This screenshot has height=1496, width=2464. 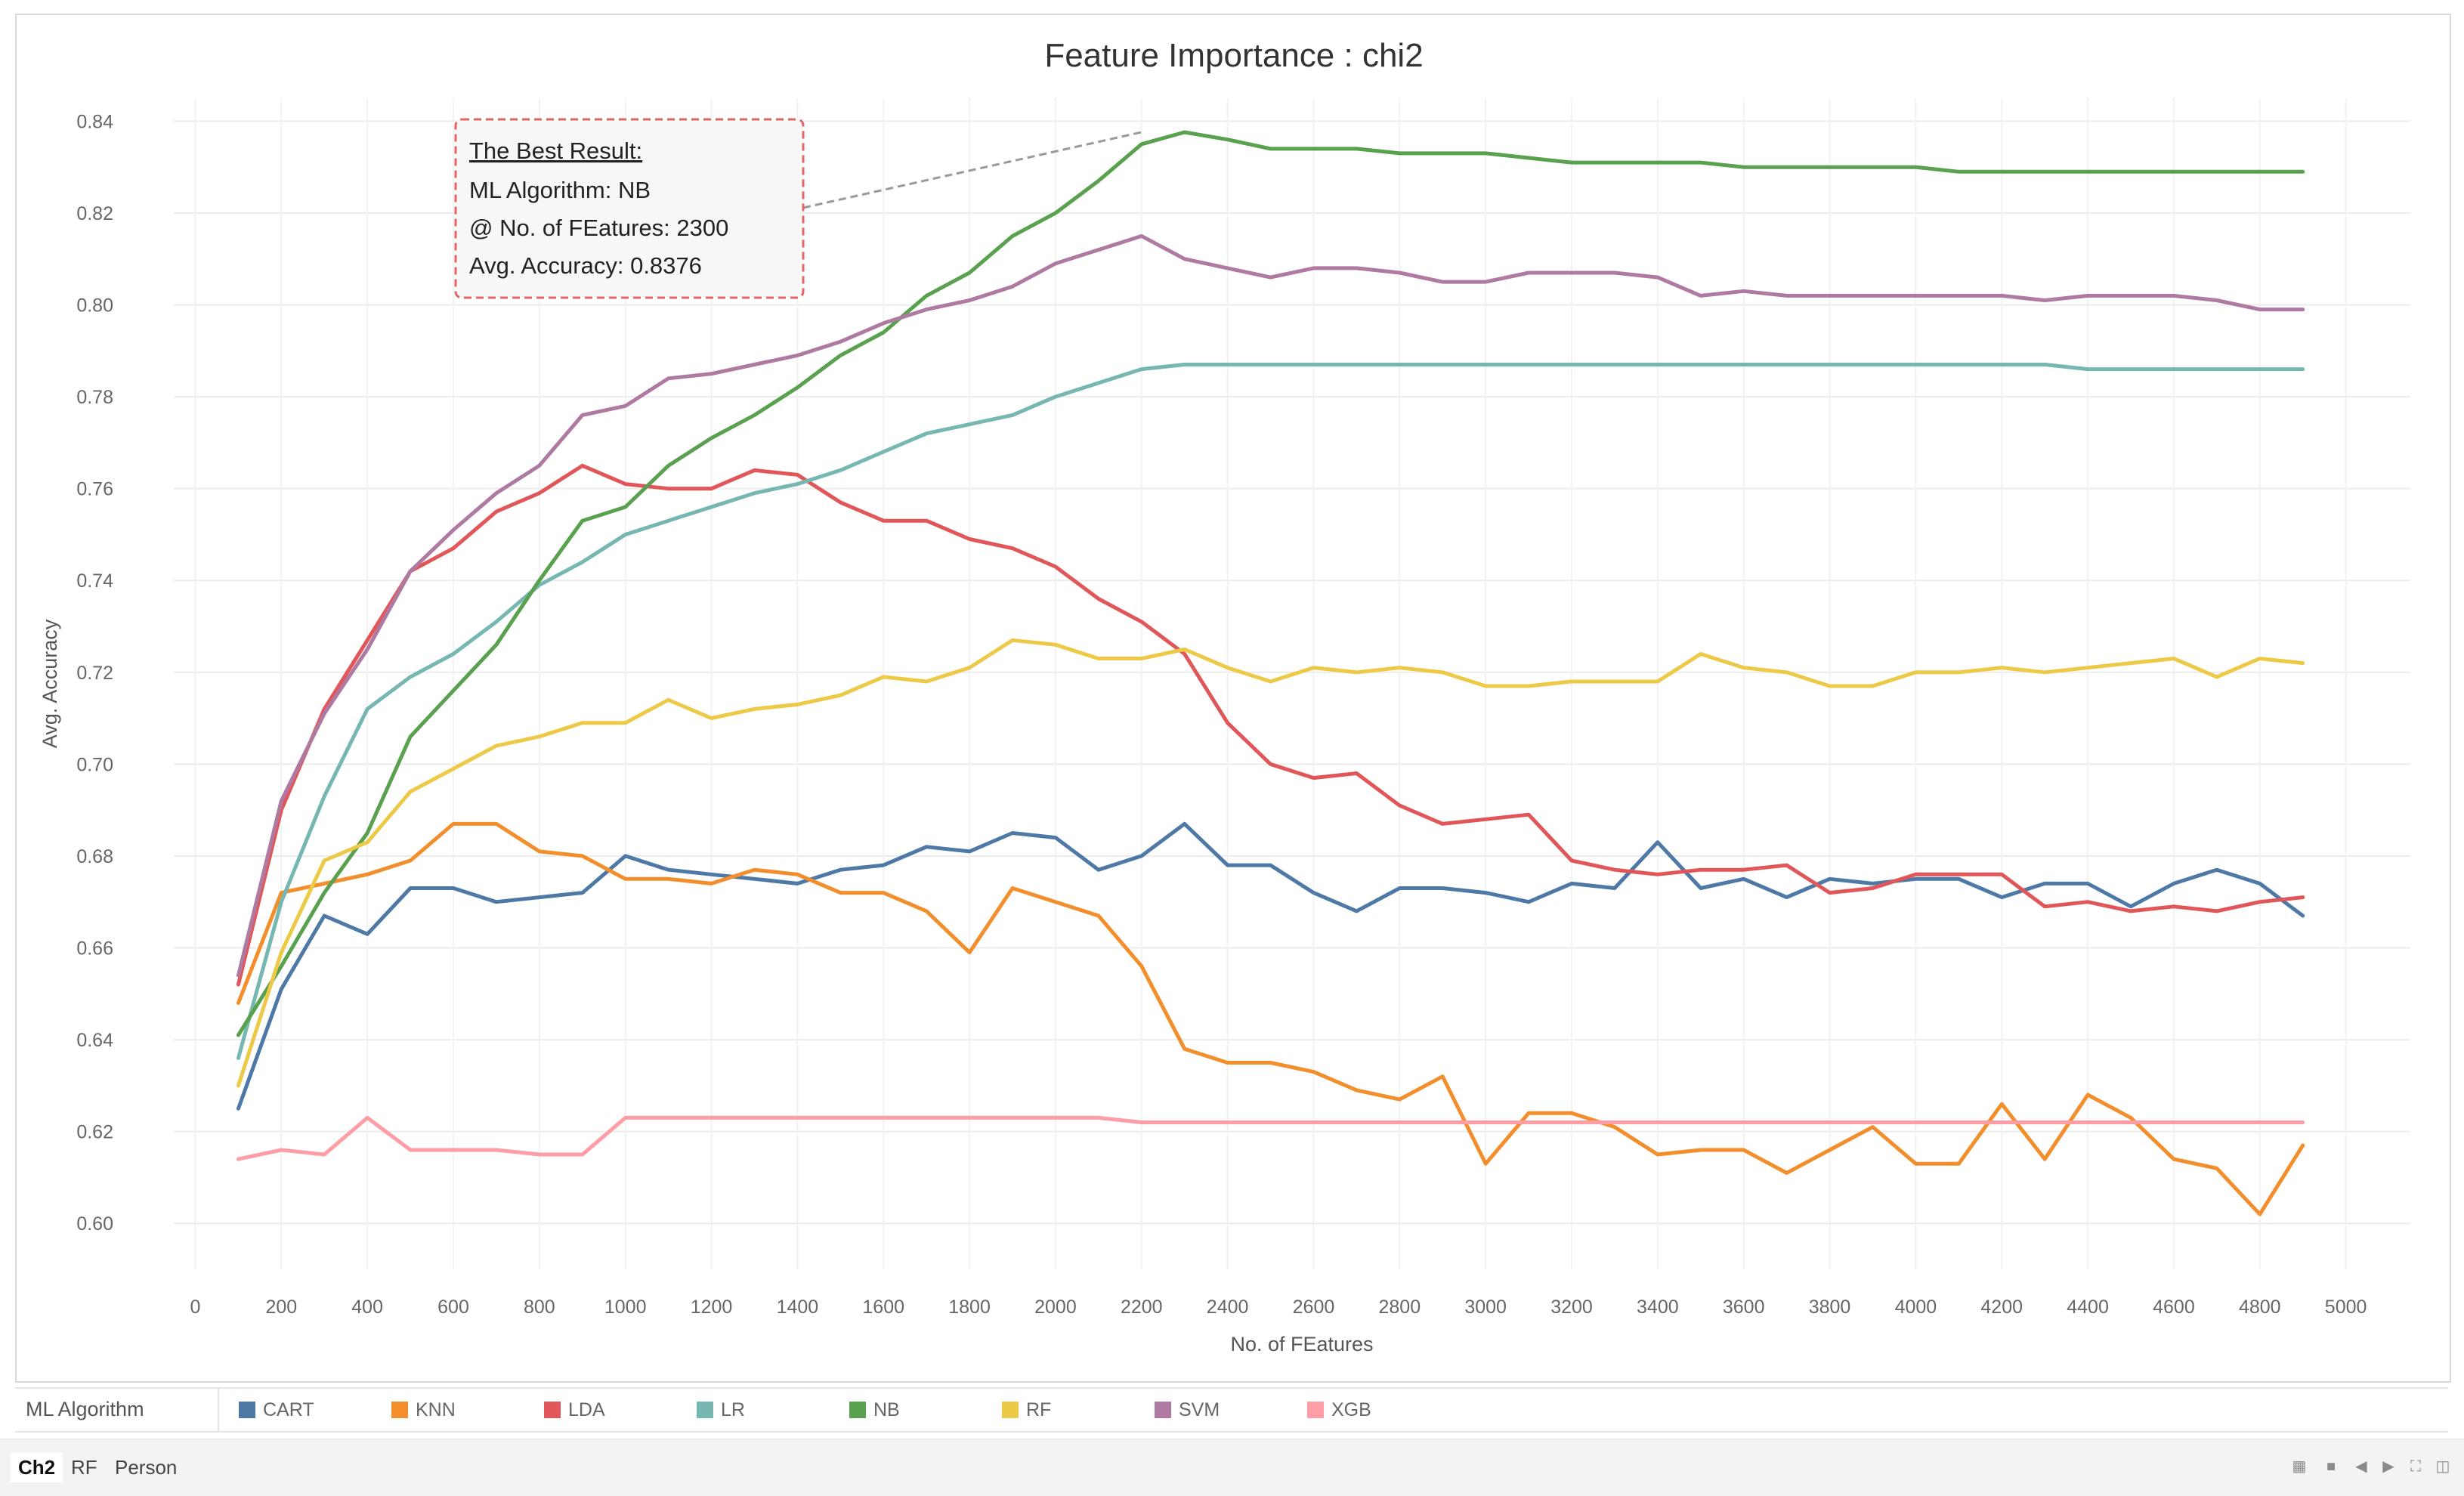 I want to click on grid-view-icon: ▦, so click(x=2299, y=1466).